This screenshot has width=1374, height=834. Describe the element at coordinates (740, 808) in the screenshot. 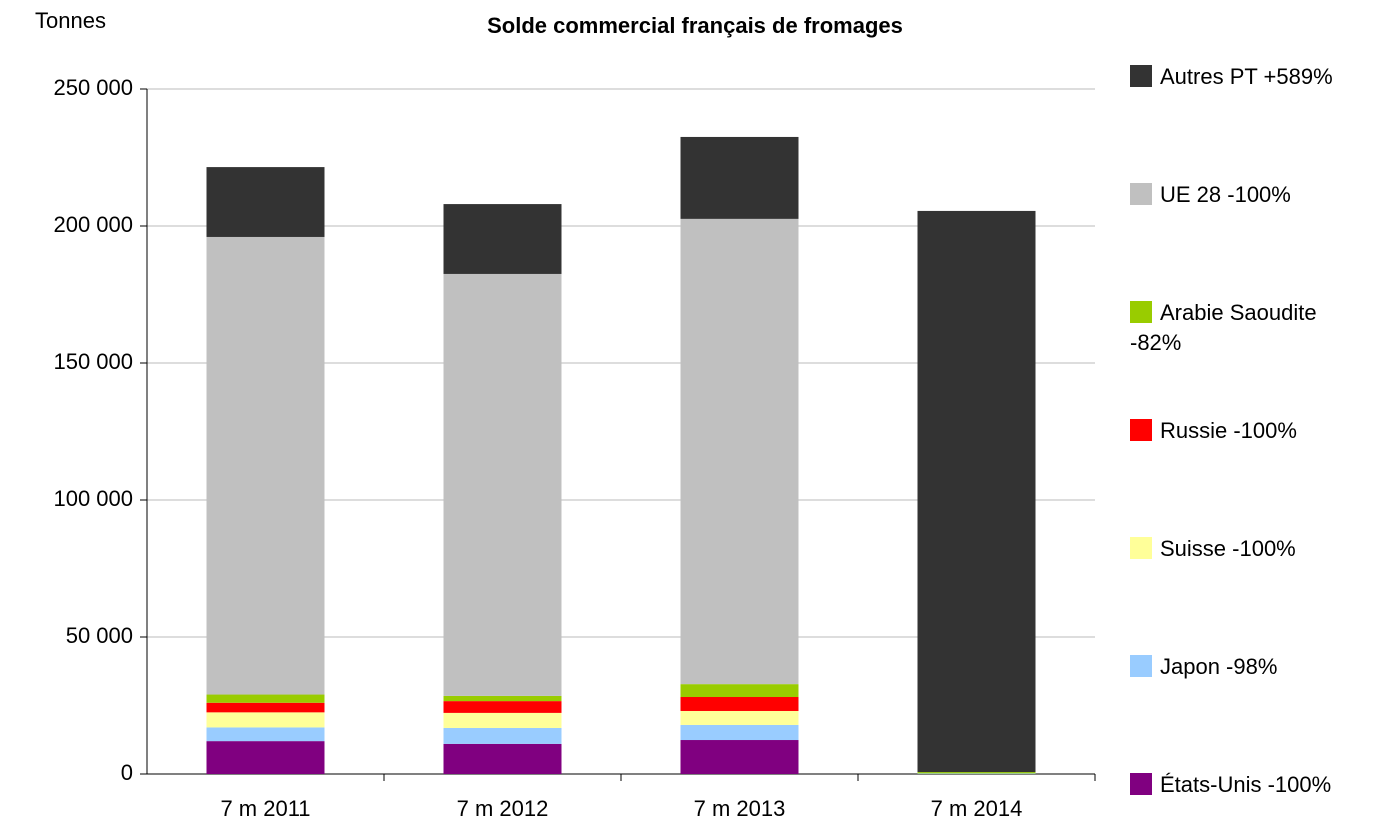

I see `x-tick-label: 7 m 2013` at that location.